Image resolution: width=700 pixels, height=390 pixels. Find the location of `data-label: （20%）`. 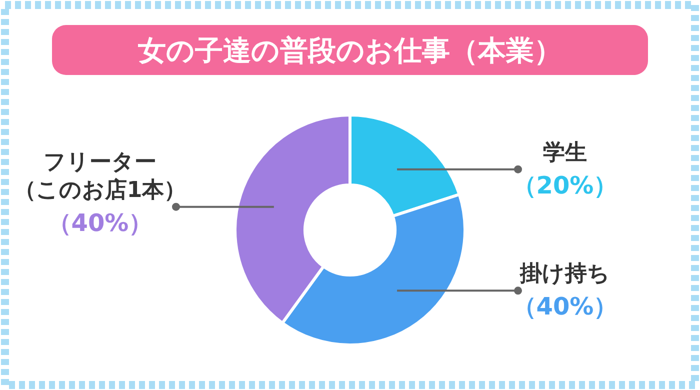

data-label: （20%） is located at coordinates (565, 185).